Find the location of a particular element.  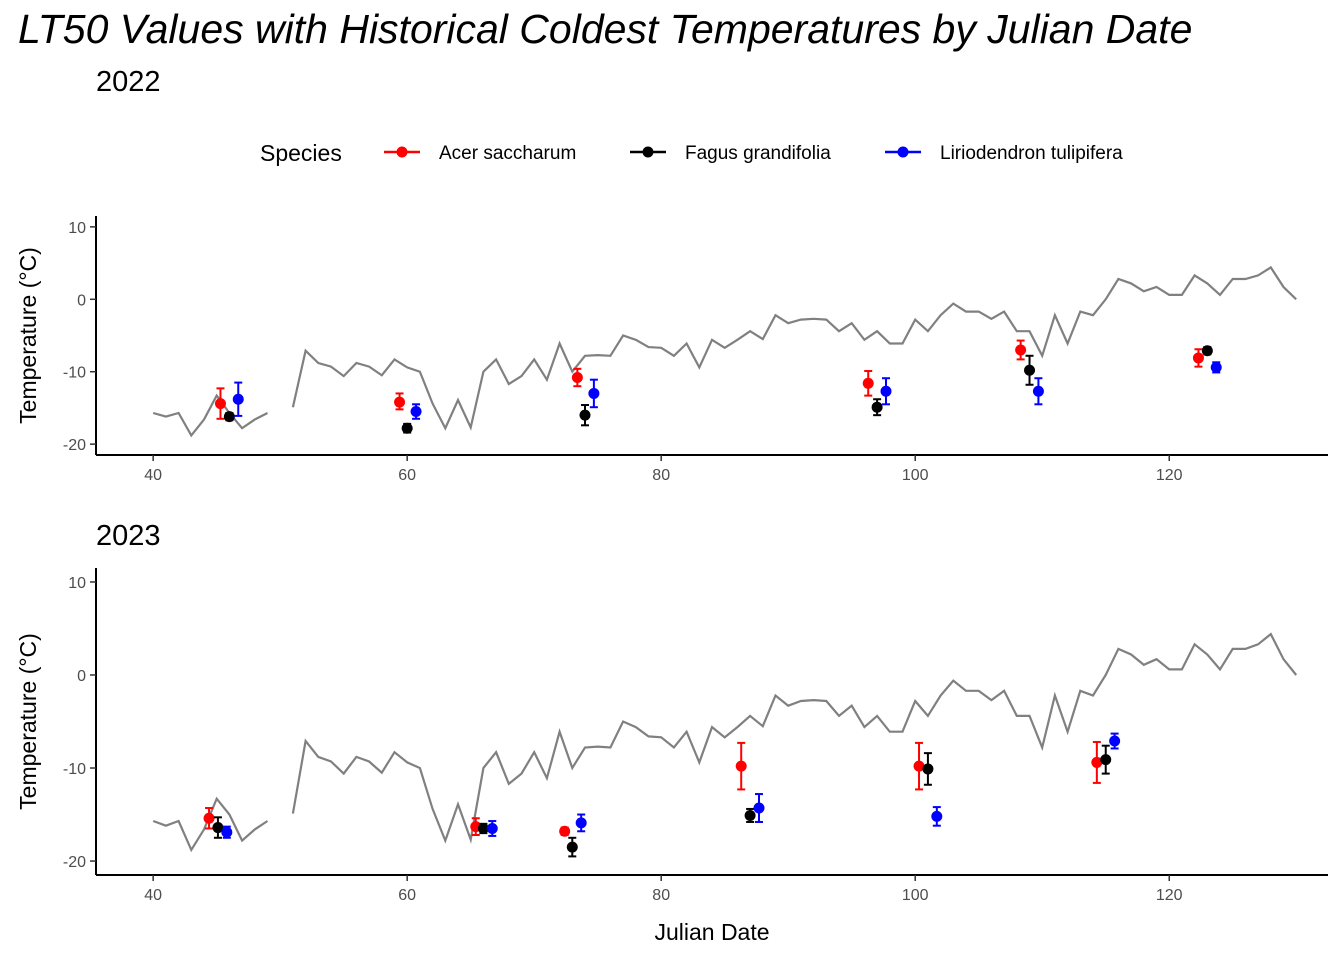

legend-label: Acer saccharum is located at coordinates (507, 153).